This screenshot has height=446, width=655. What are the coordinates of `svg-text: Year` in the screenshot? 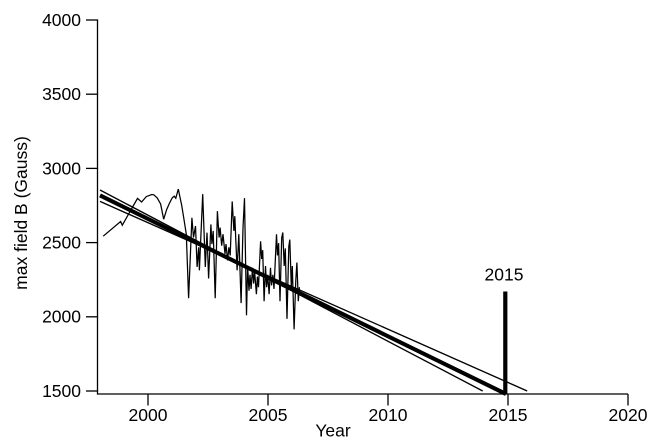 It's located at (333, 431).